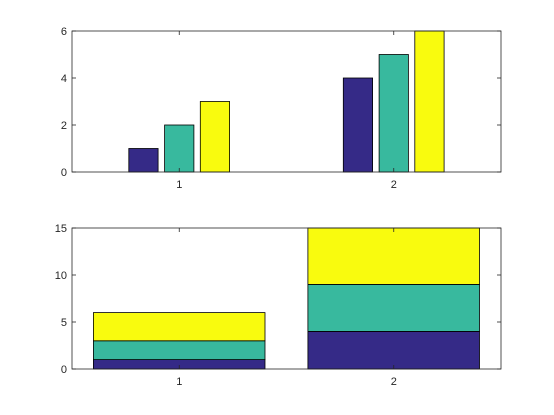  I want to click on y-tick-label: 15, so click(61, 229).